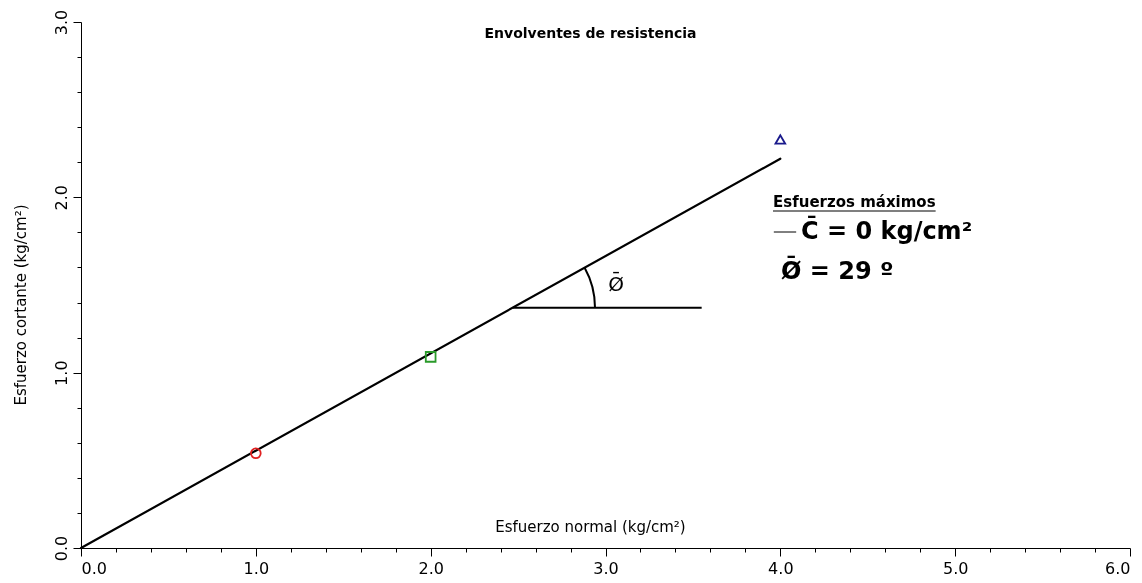  What do you see at coordinates (61, 373) in the screenshot?
I see `y-tick-label: 1.0` at bounding box center [61, 373].